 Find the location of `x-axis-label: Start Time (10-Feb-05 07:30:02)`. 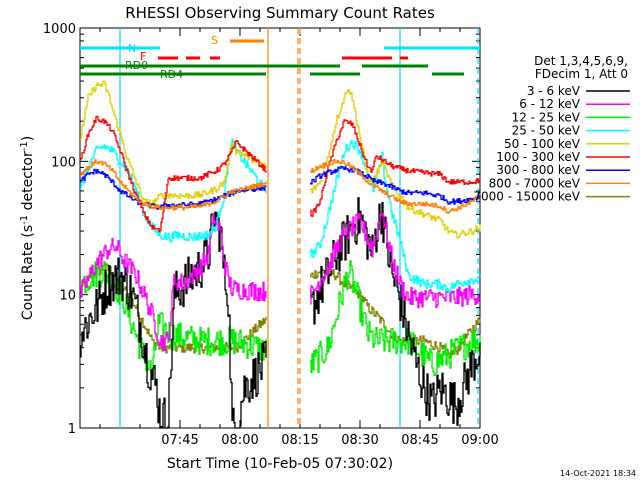

x-axis-label: Start Time (10-Feb-05 07:30:02) is located at coordinates (280, 464).